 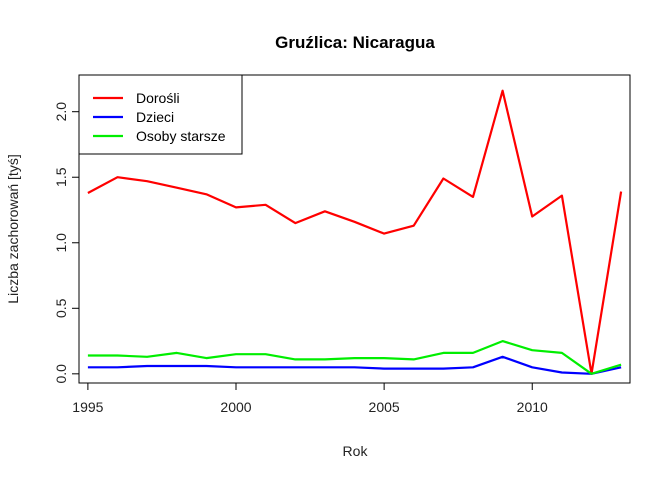 What do you see at coordinates (356, 451) in the screenshot?
I see `x-axis-label: Rok` at bounding box center [356, 451].